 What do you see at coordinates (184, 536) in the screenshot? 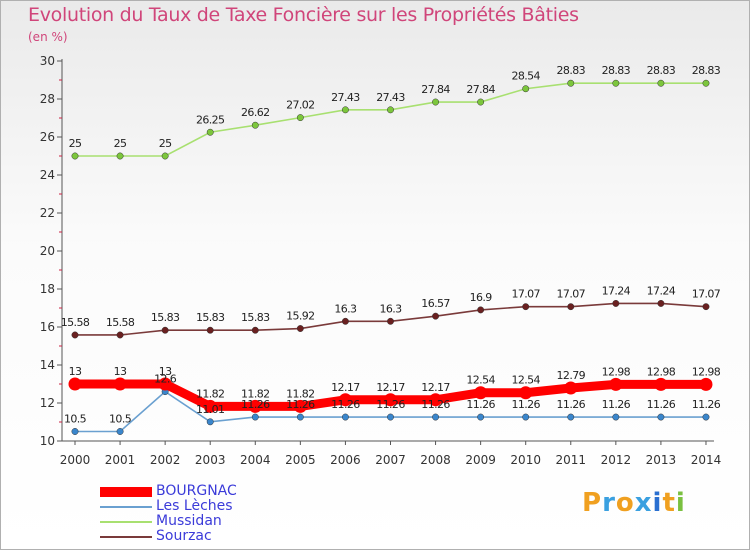
I see `legend-label: Sourzac` at bounding box center [184, 536].